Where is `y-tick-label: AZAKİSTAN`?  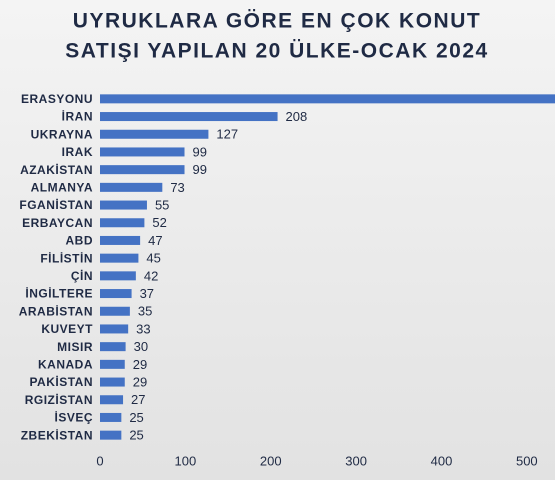
y-tick-label: AZAKİSTAN is located at coordinates (56, 169).